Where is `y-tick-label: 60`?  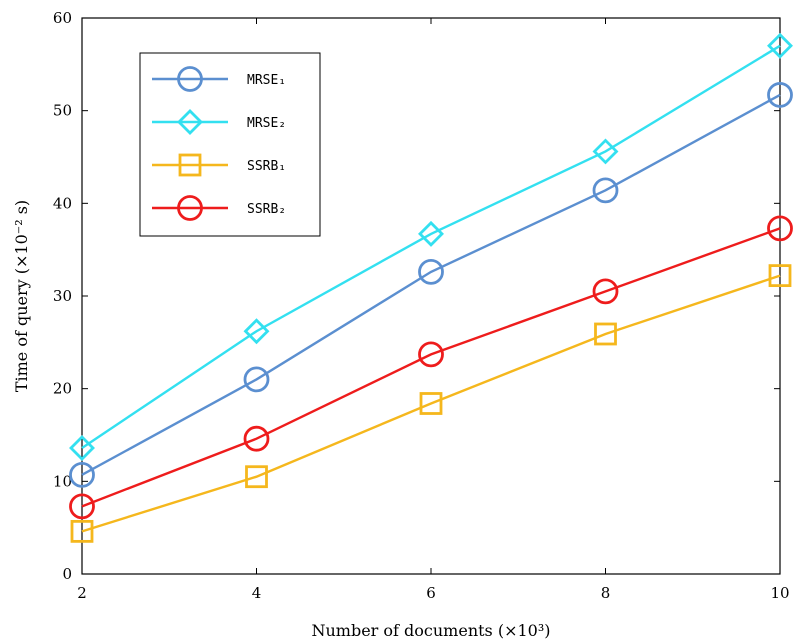 y-tick-label: 60 is located at coordinates (62, 18).